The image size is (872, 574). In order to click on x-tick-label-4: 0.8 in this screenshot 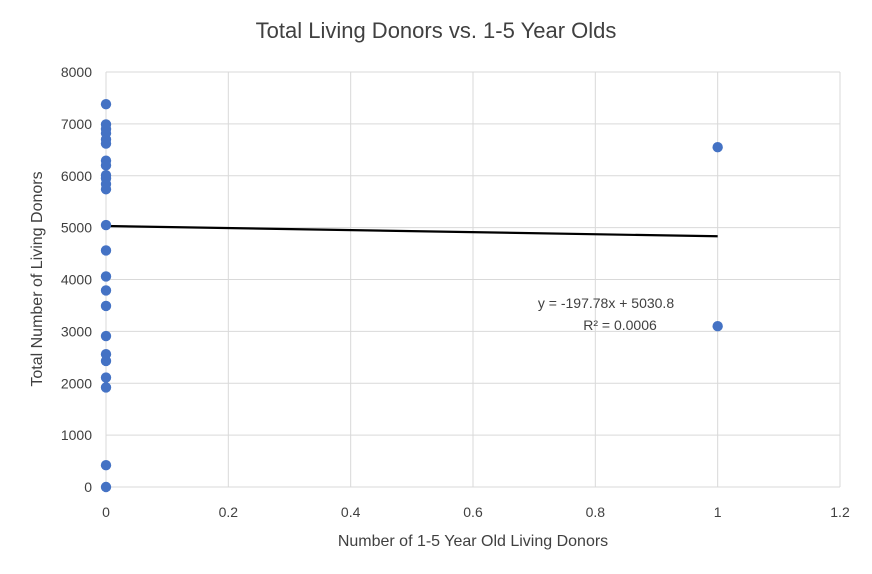, I will do `click(596, 512)`.